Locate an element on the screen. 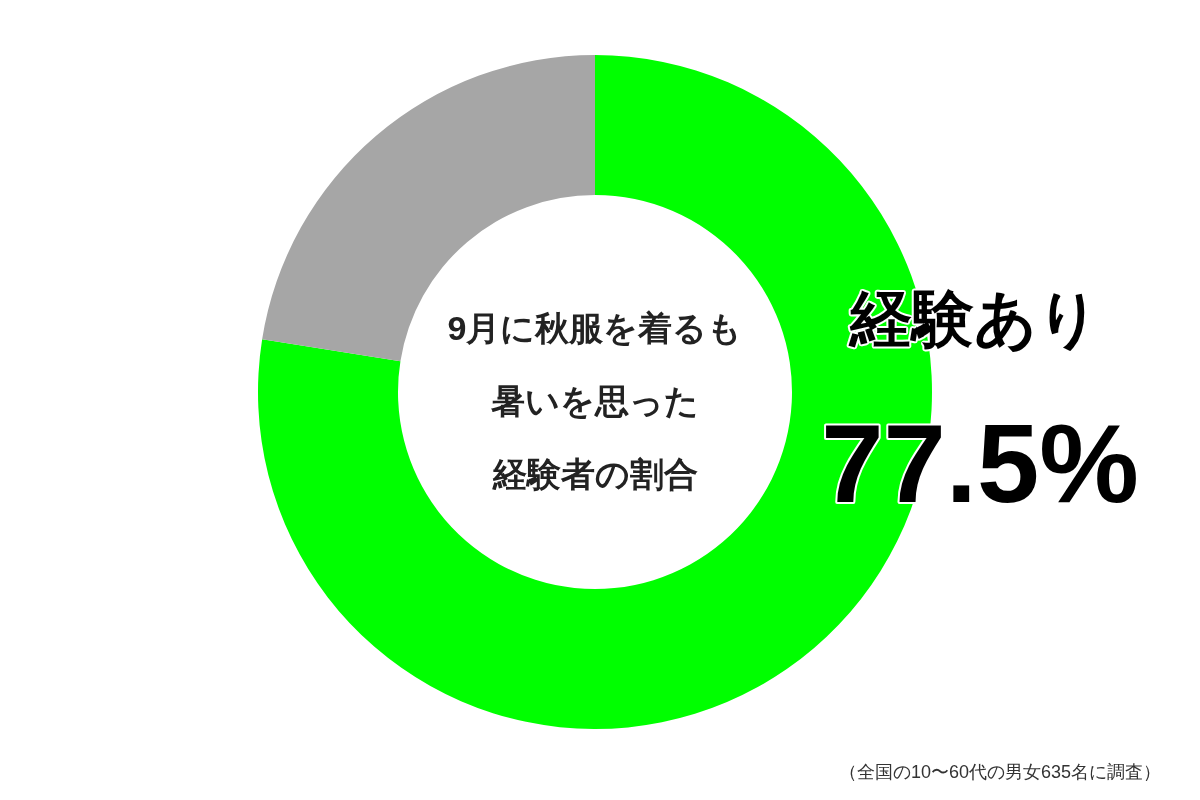 The image size is (1200, 800). text: （全国の10〜60代の男女635名に調査） is located at coordinates (1000, 772).